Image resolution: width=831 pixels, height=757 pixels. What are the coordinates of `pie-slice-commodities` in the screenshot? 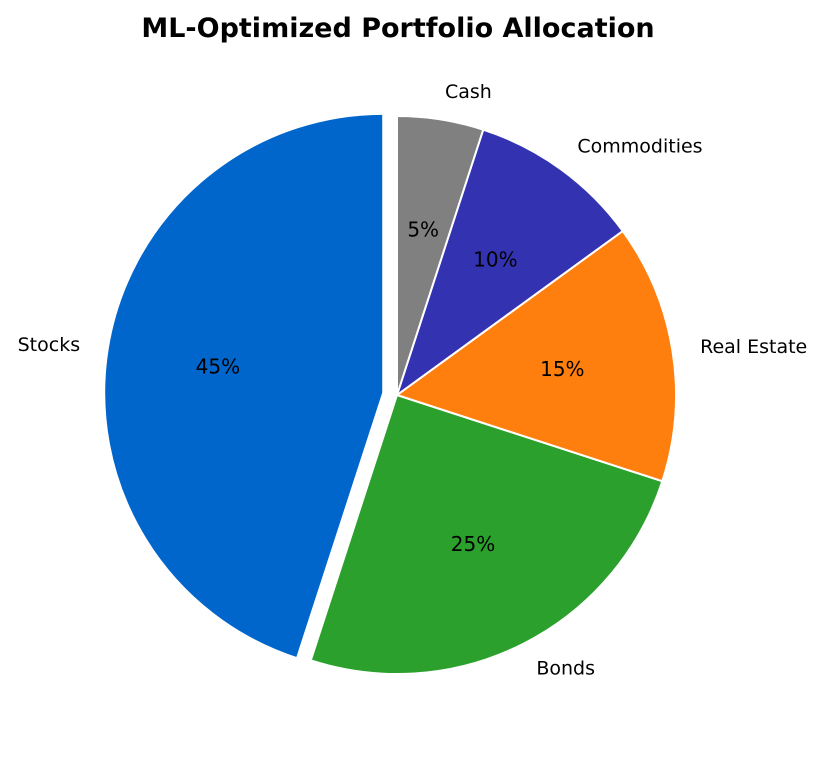 It's located at (510, 263).